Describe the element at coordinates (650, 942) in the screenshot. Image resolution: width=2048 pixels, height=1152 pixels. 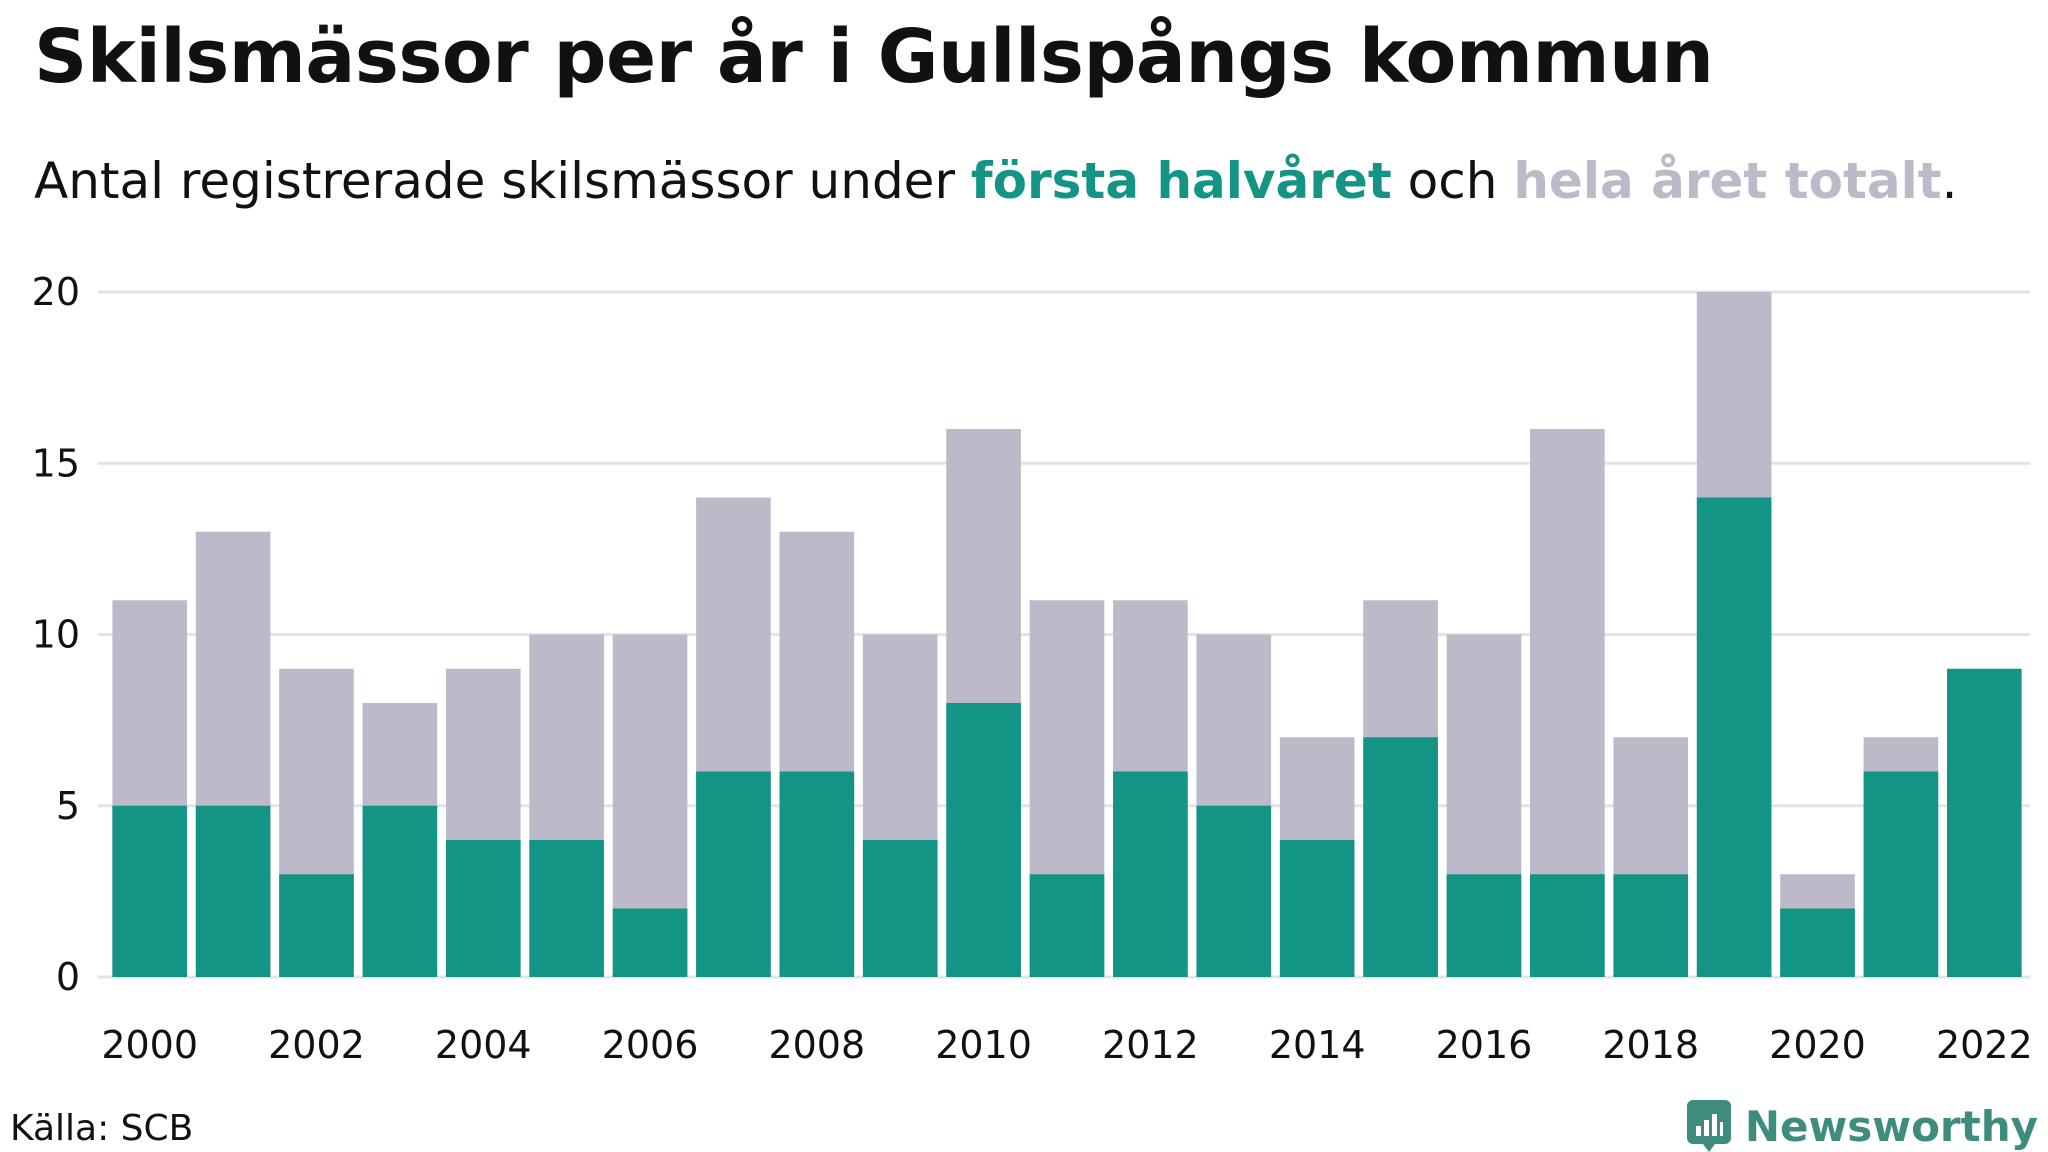
I see `bar-first-half-2006` at that location.